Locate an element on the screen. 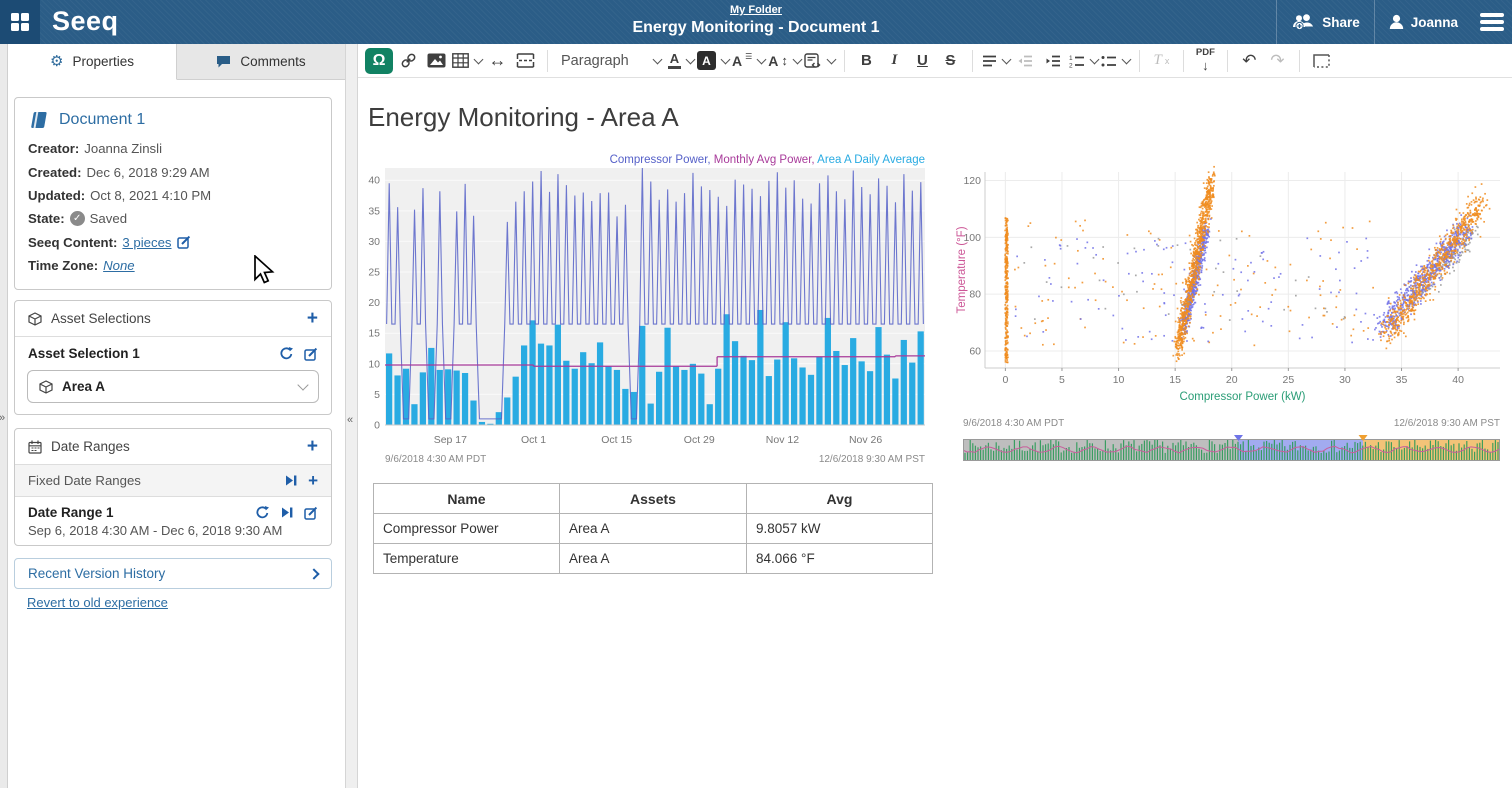 This screenshot has height=788, width=1512. asset-dropdown-value: Area A is located at coordinates (84, 386).